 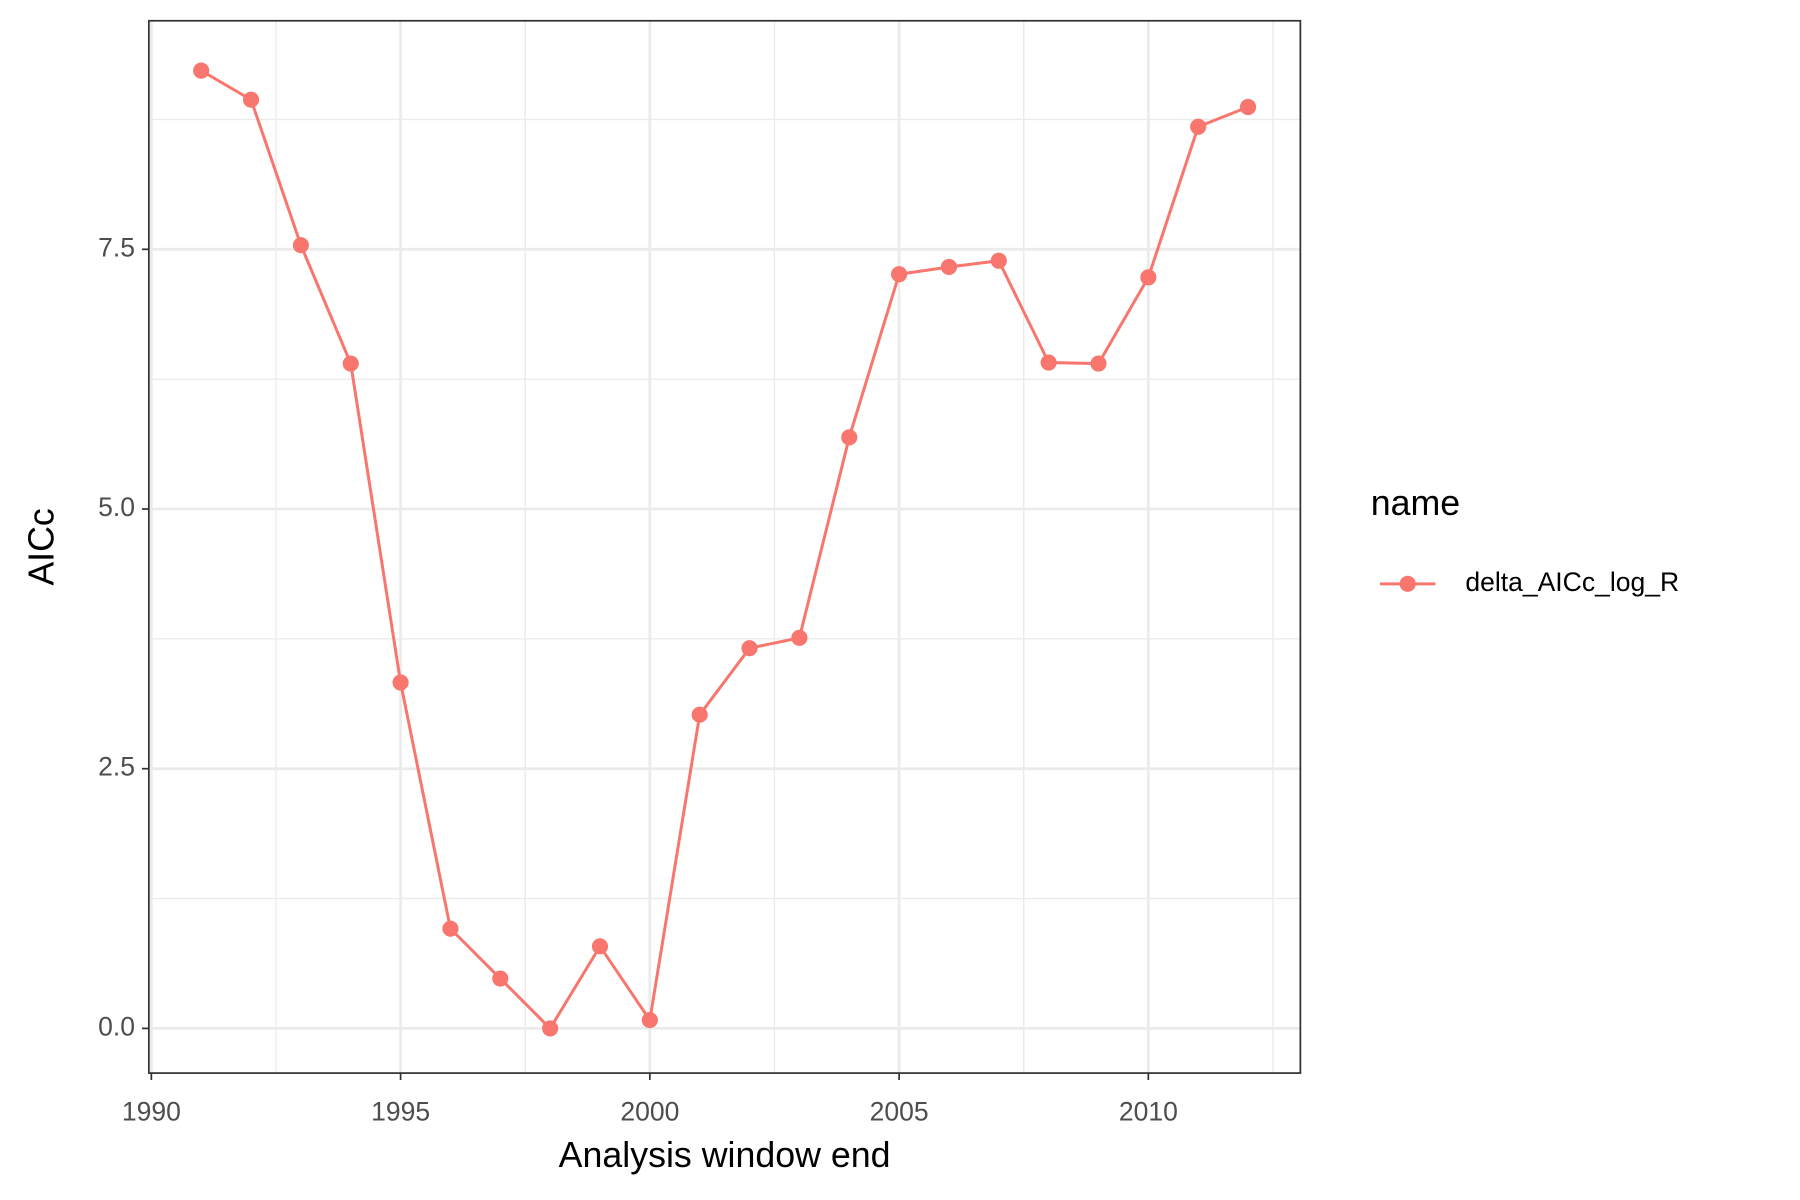 I want to click on legend-point, so click(x=1407, y=583).